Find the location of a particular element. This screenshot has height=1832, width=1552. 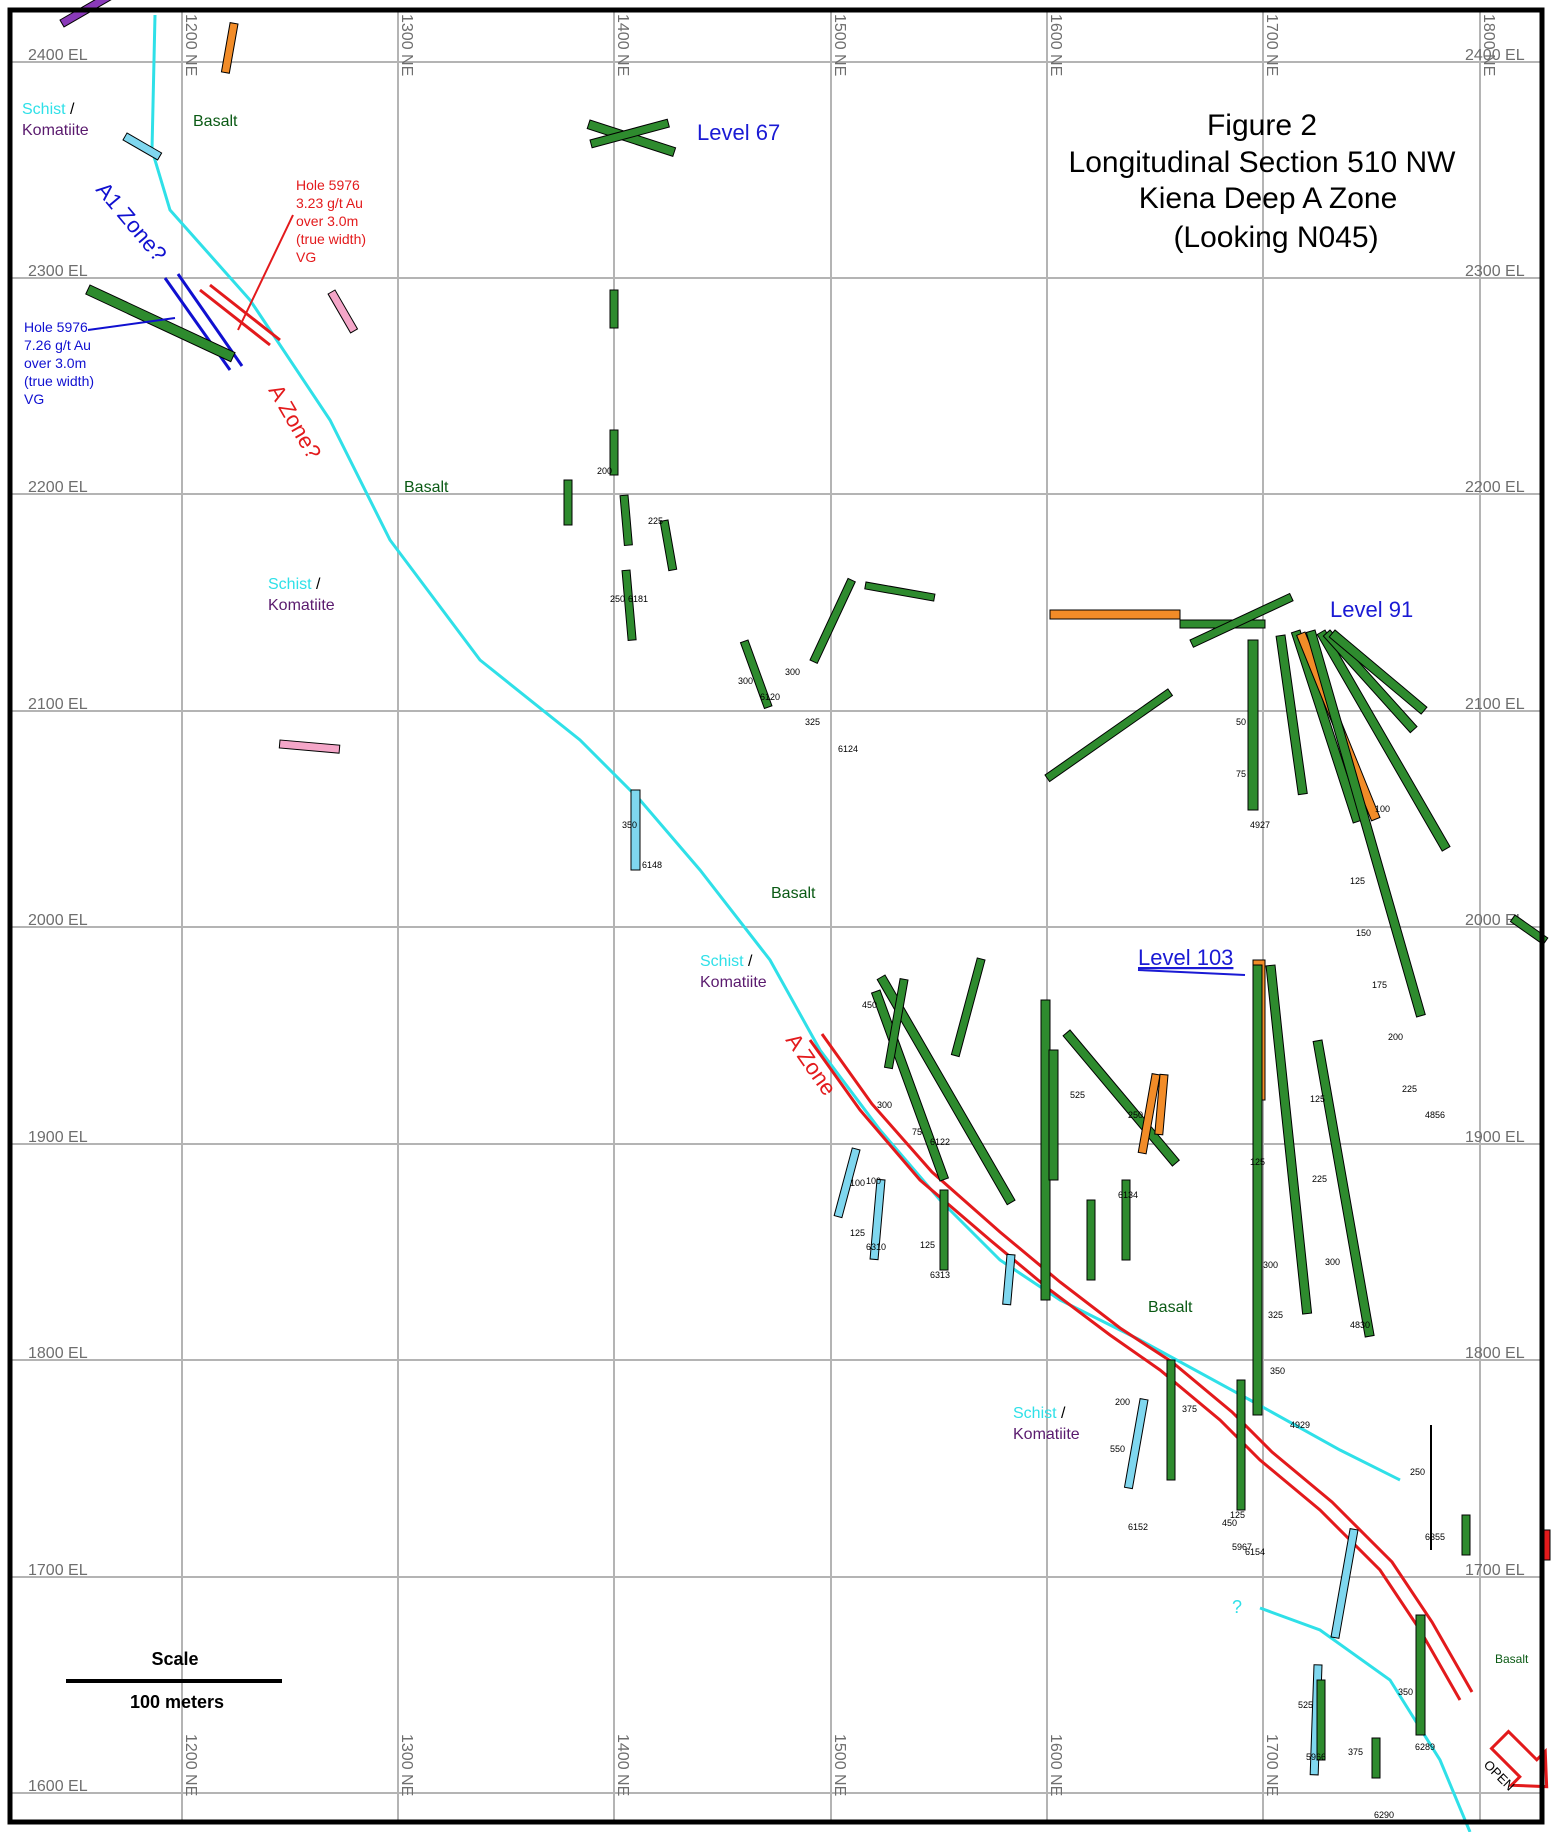

drill-hole-depth: 200 is located at coordinates (604, 471).